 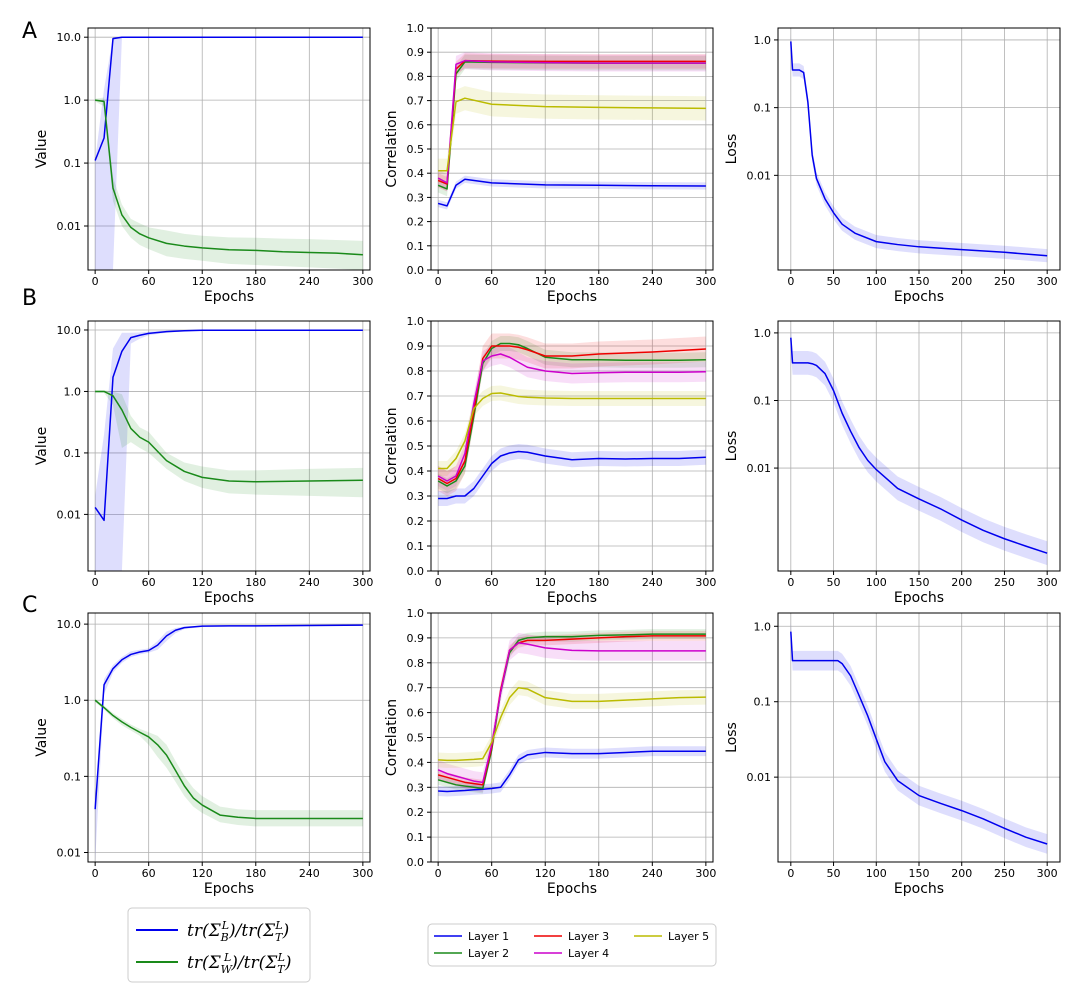 I want to click on chart-A-ratio: 0 60 120 180 240 300 0.01 0.1 1.0 10.0 Epochs Value, so click(x=203, y=166).